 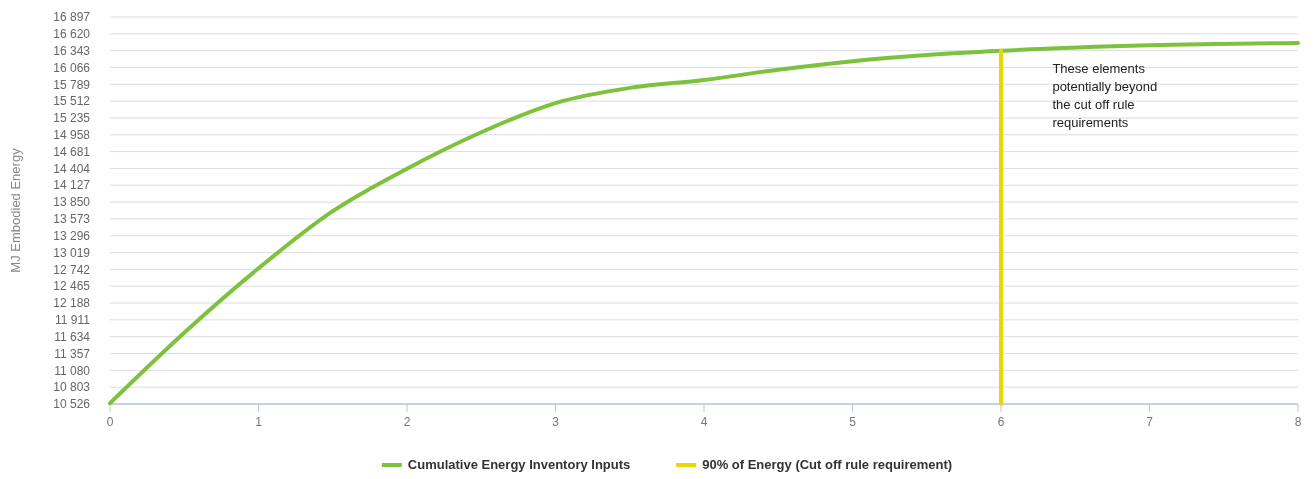 What do you see at coordinates (1150, 422) in the screenshot?
I see `x-tick-label: 7` at bounding box center [1150, 422].